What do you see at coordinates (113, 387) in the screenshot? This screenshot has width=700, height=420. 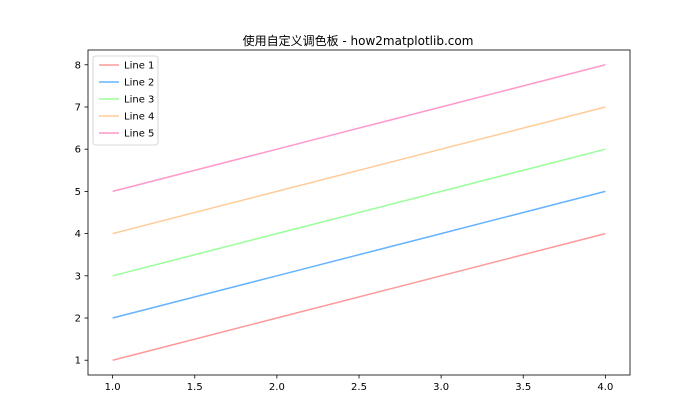 I see `x-tick-label: 1.0` at bounding box center [113, 387].